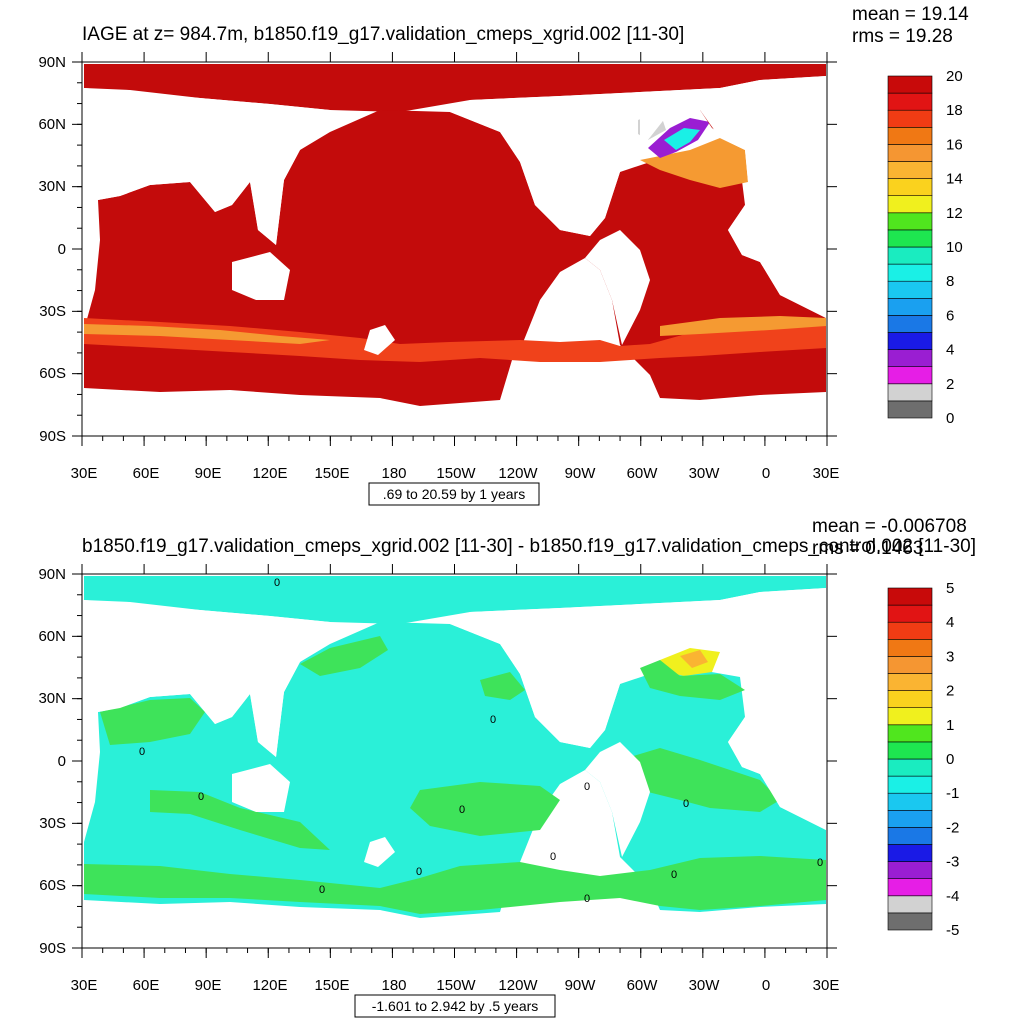 The height and width of the screenshot is (1024, 1024). What do you see at coordinates (331, 473) in the screenshot?
I see `top-xtick-4: 150E` at bounding box center [331, 473].